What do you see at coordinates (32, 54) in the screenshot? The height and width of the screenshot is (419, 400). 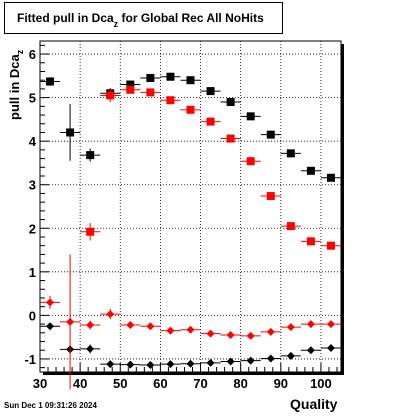 I see `y-tick-label-7: 6` at bounding box center [32, 54].